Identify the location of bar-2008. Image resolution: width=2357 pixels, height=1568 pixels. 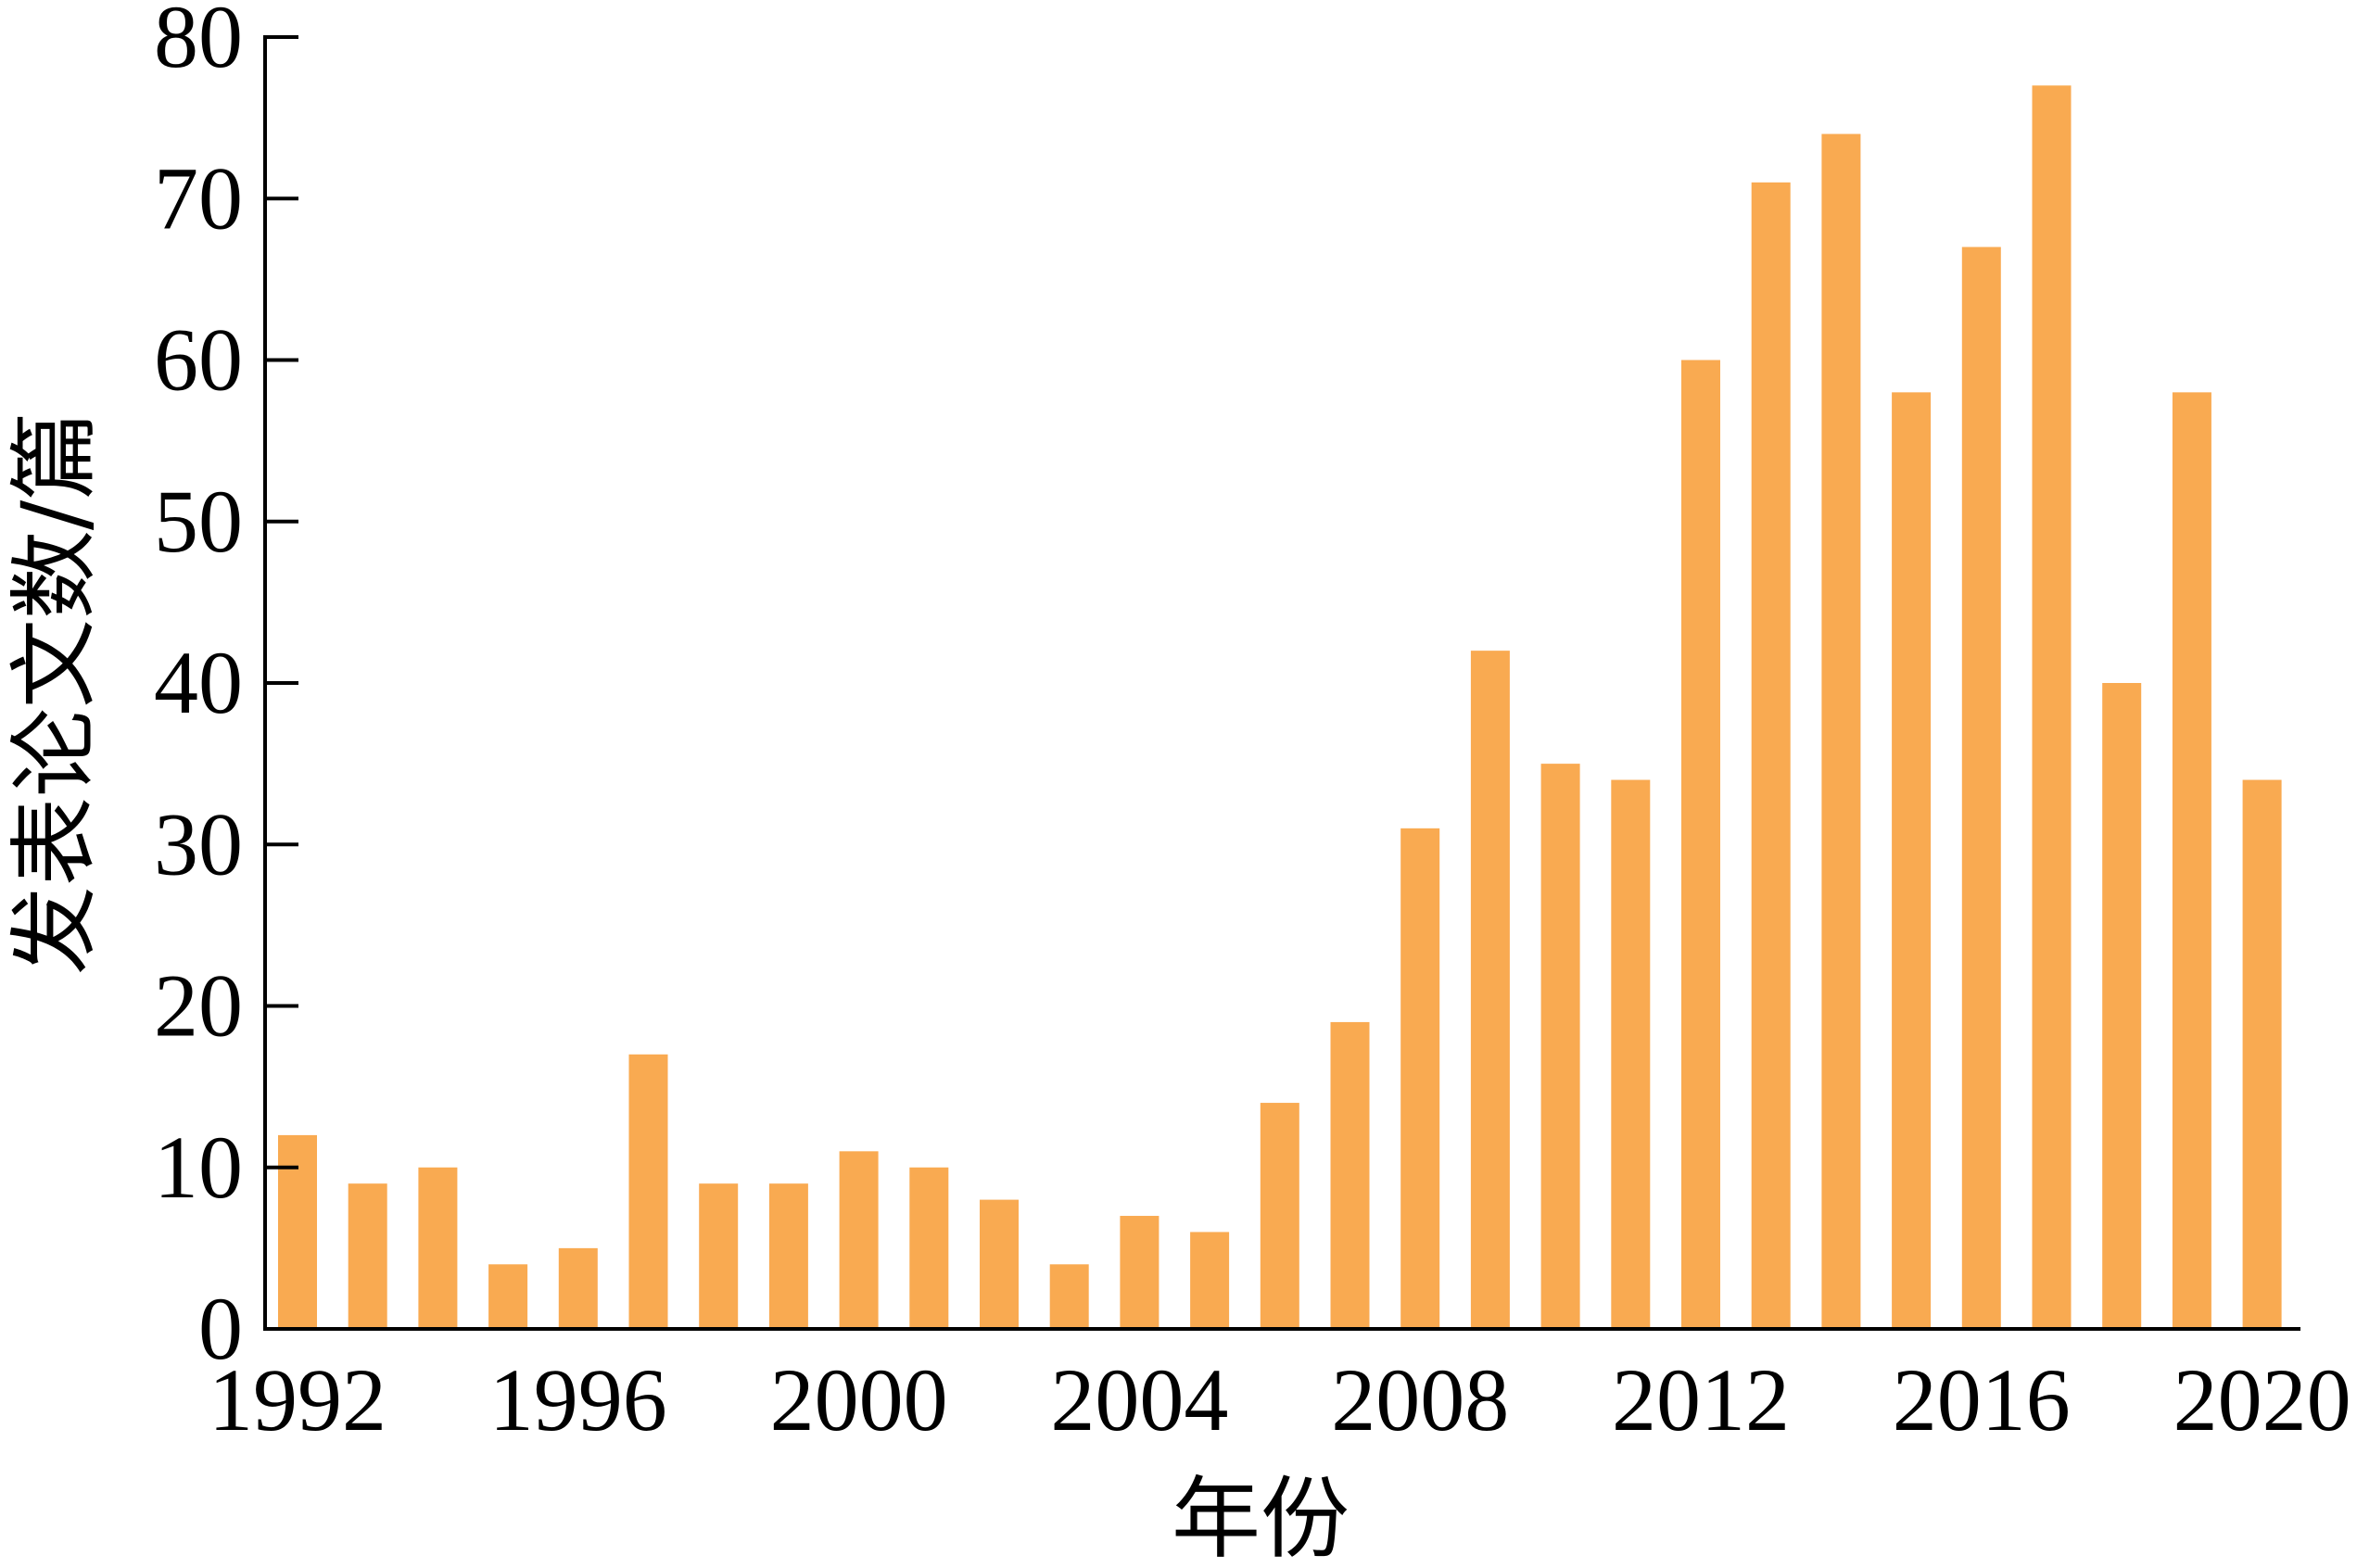
(1420, 1078).